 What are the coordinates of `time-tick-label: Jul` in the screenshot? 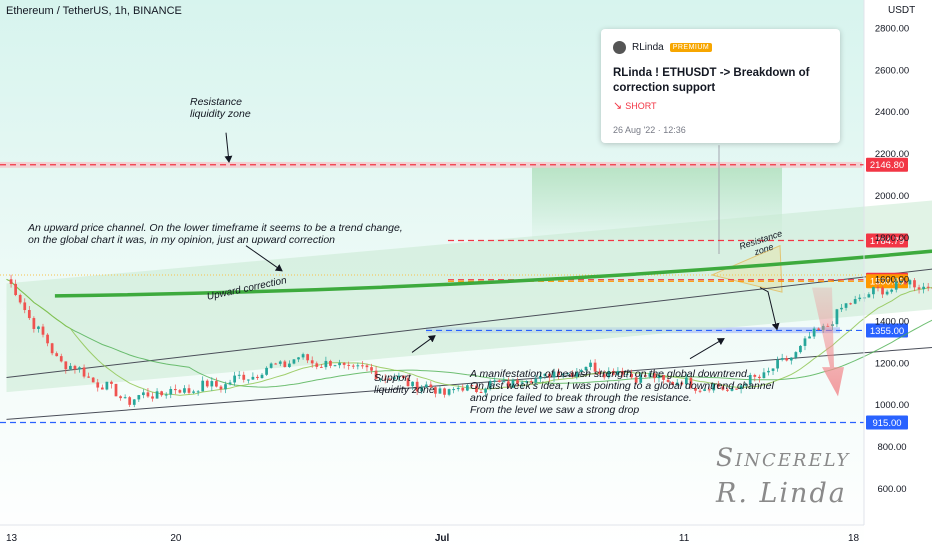 It's located at (442, 538).